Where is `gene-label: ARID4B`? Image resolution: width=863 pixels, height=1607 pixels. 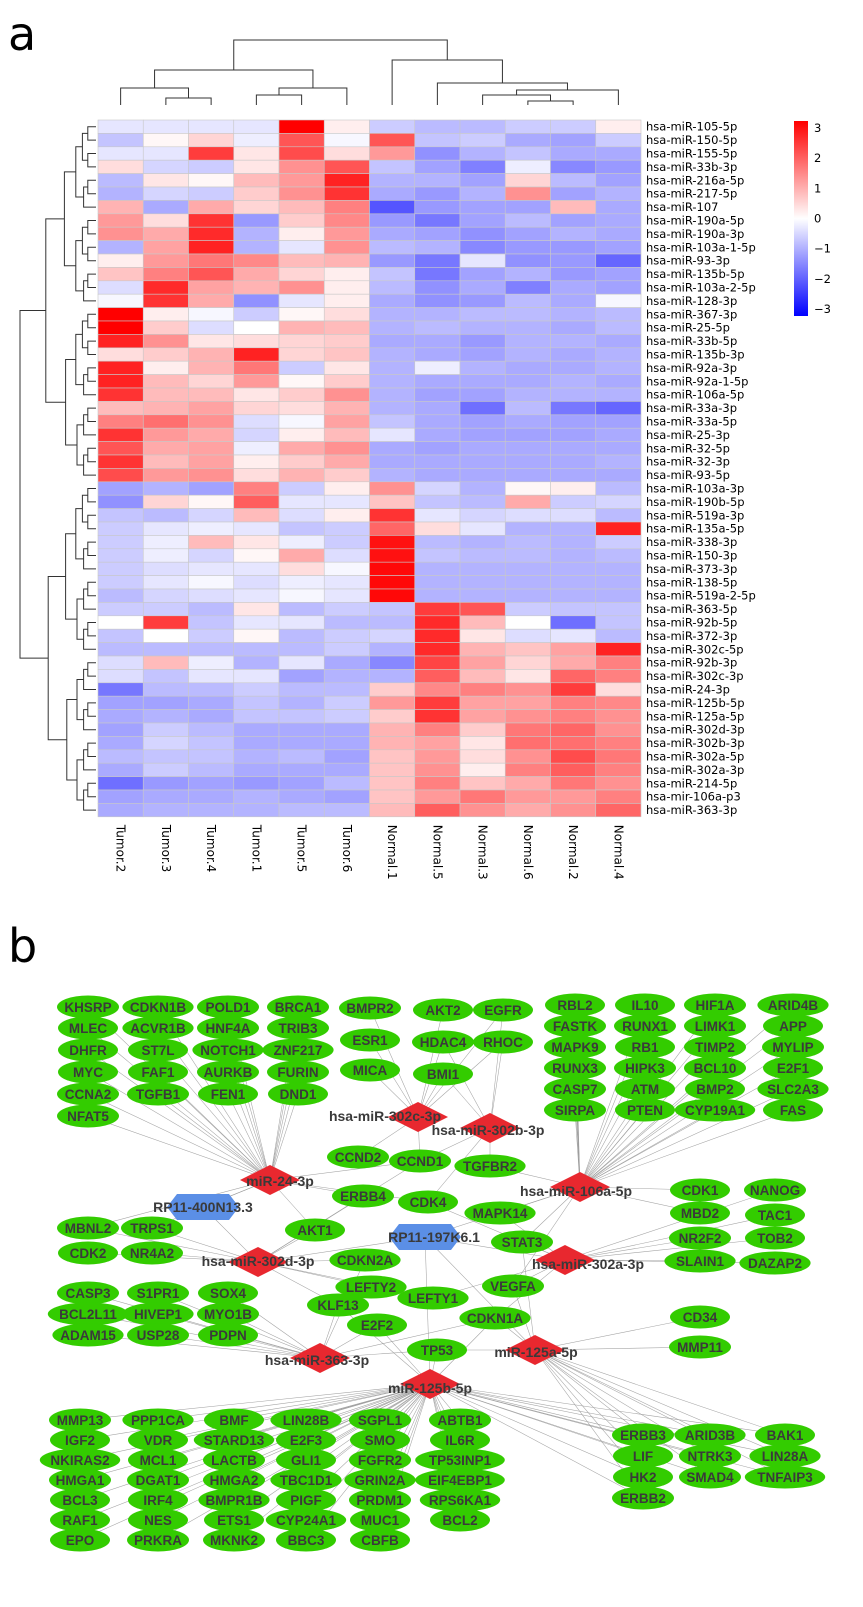
gene-label: ARID4B is located at coordinates (793, 1005).